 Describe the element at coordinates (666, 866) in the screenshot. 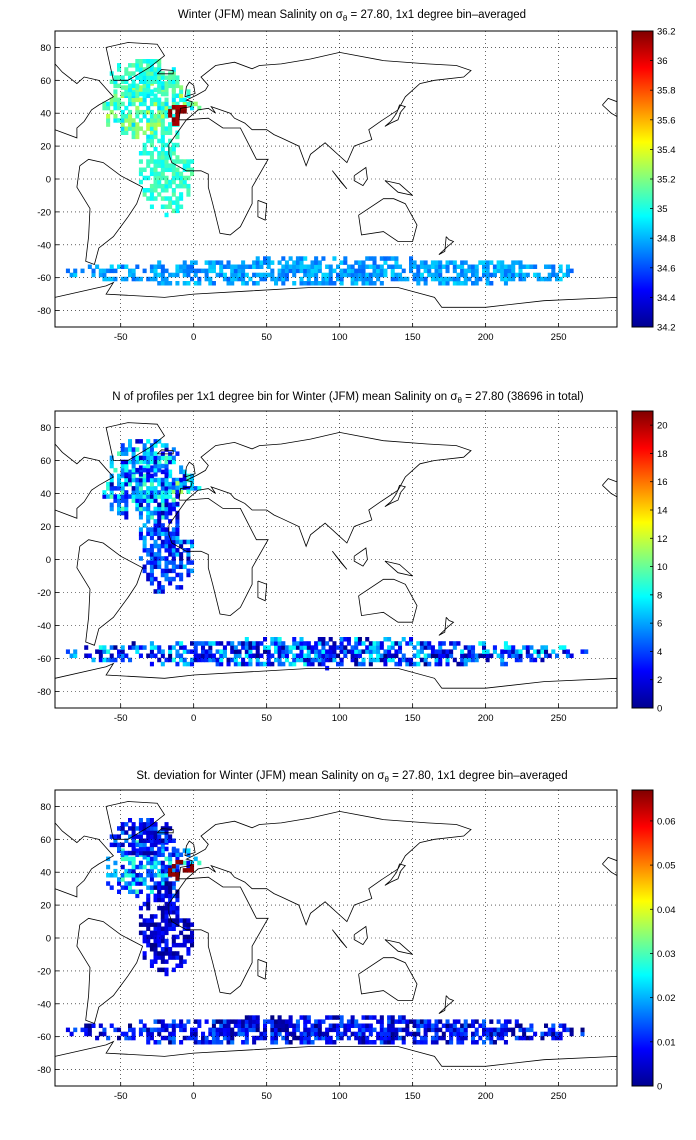

I see `colorbar-tick-label: 0.05` at that location.